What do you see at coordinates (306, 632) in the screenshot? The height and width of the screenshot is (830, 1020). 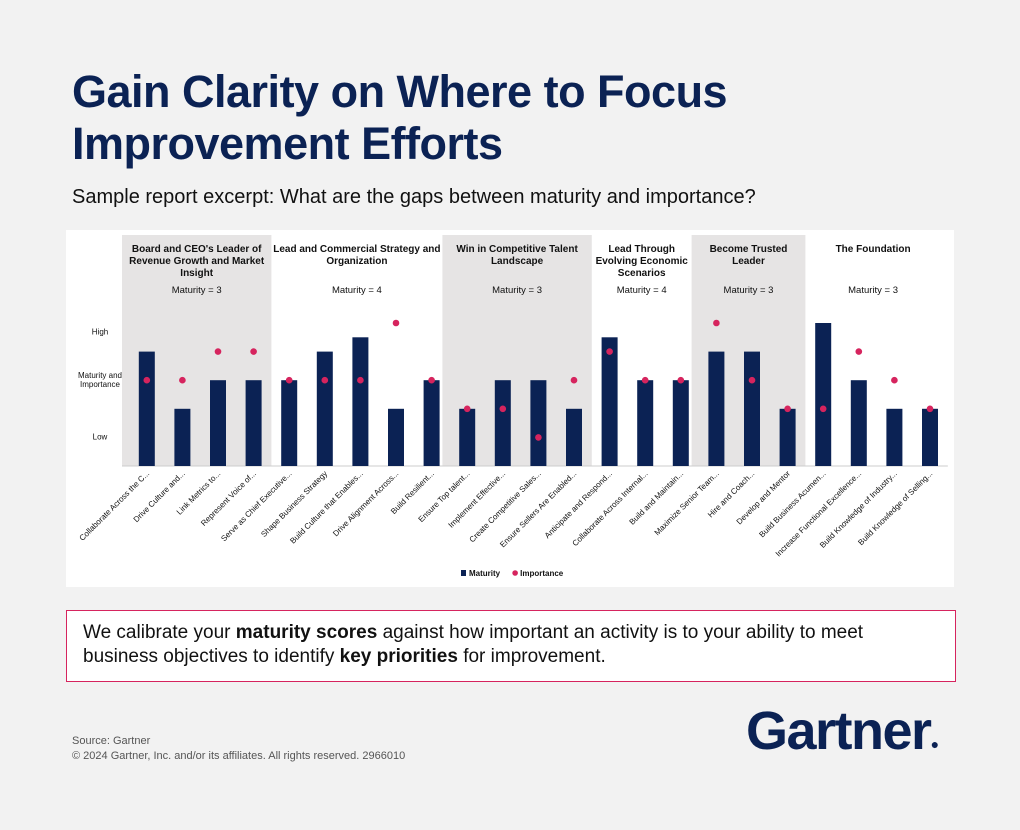 I see `callout-bold: maturity scores` at bounding box center [306, 632].